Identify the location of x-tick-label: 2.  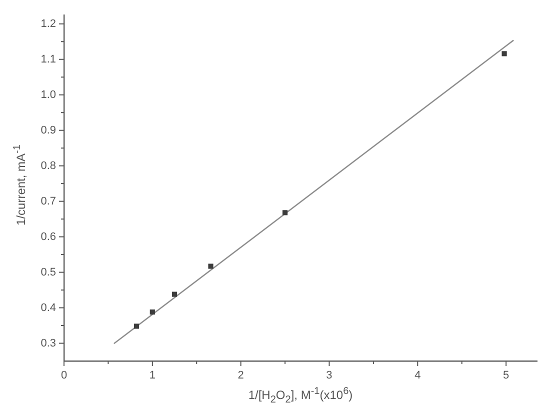
(241, 376).